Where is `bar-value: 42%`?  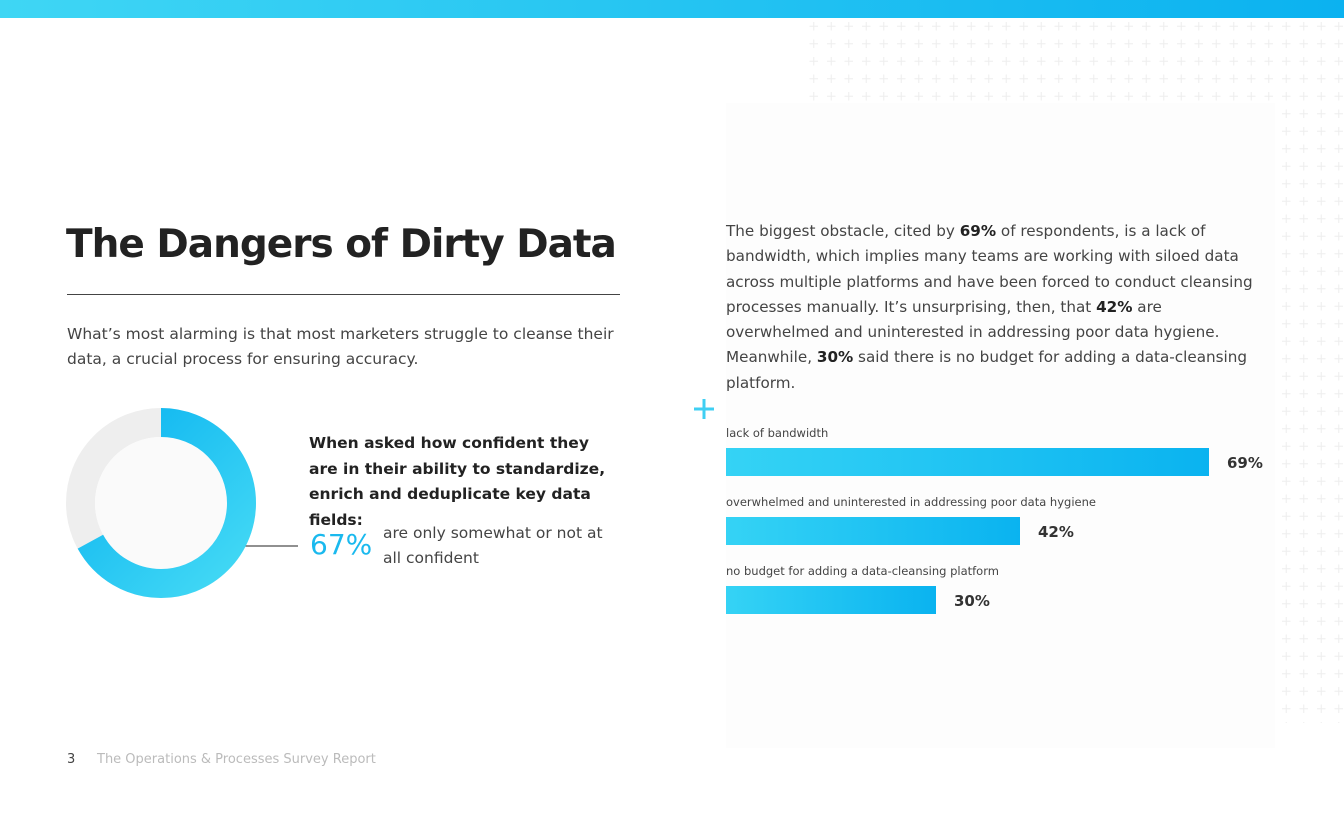 bar-value: 42% is located at coordinates (1056, 532).